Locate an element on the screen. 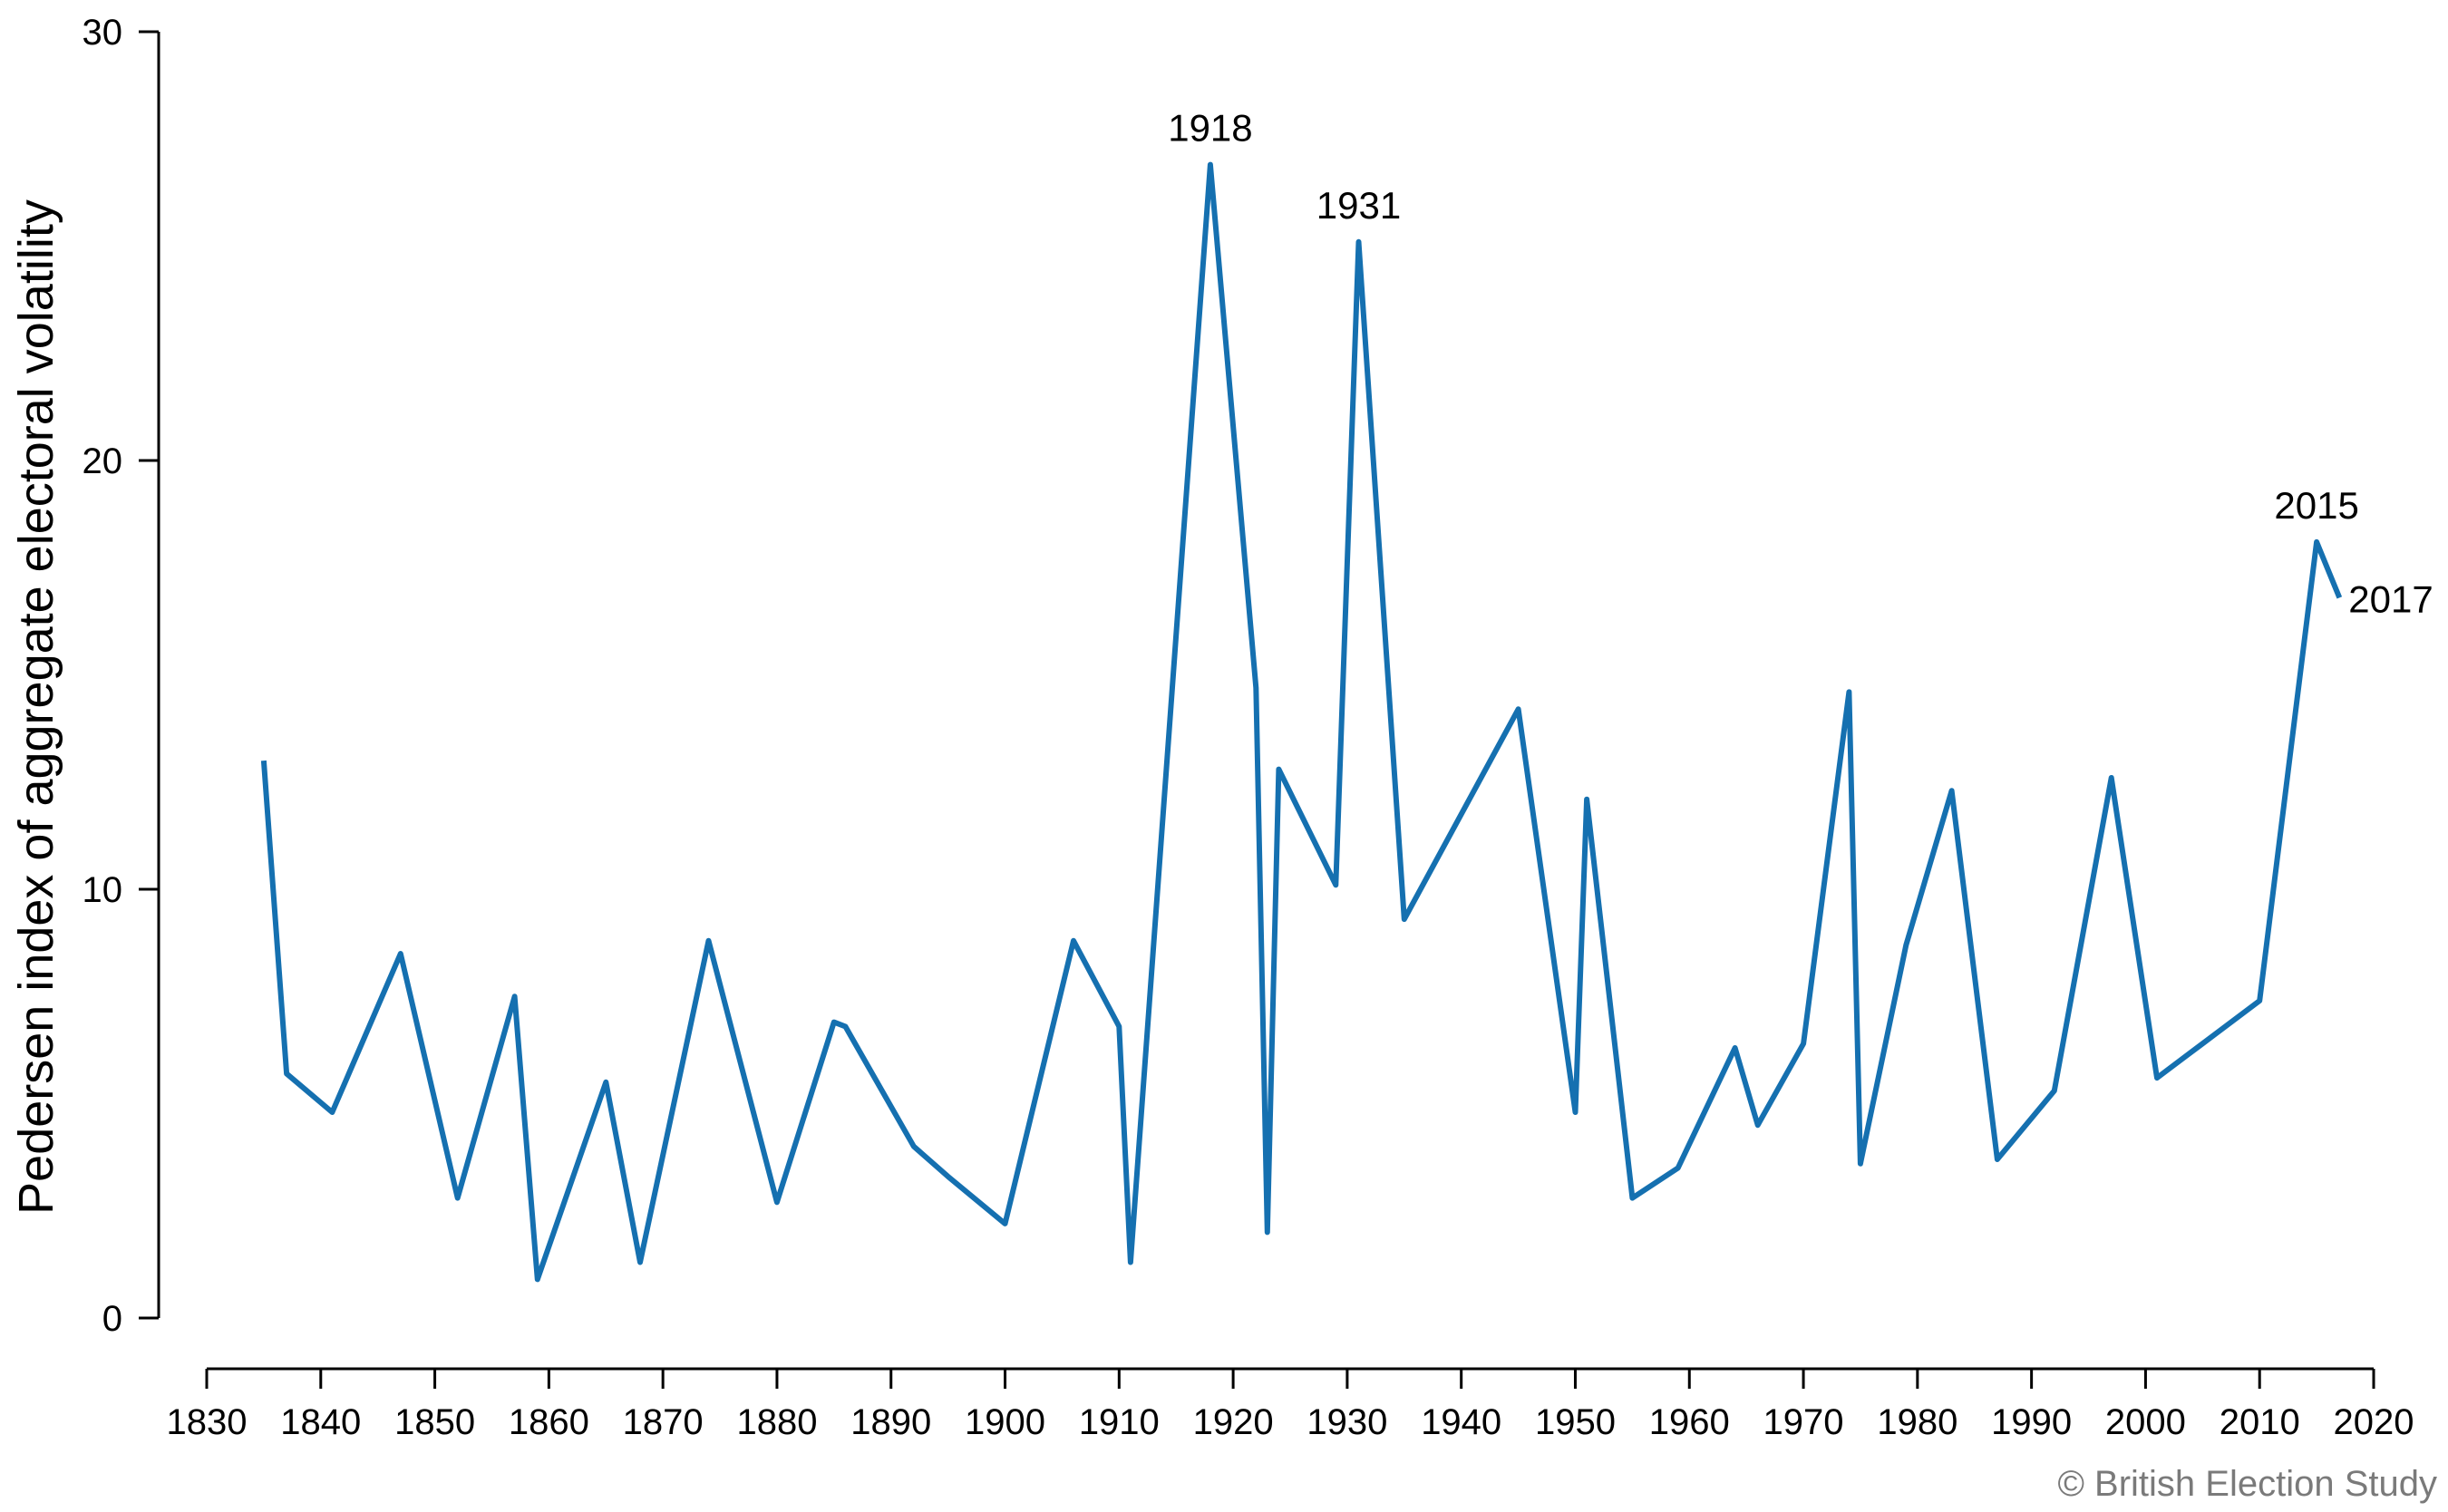 The image size is (2448, 1512). x-tick-label: 1980 is located at coordinates (1917, 1422).